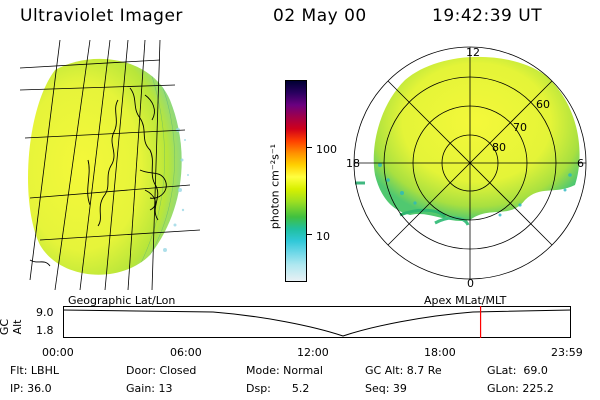  I want to click on mlt-label-6: 6, so click(580, 163).